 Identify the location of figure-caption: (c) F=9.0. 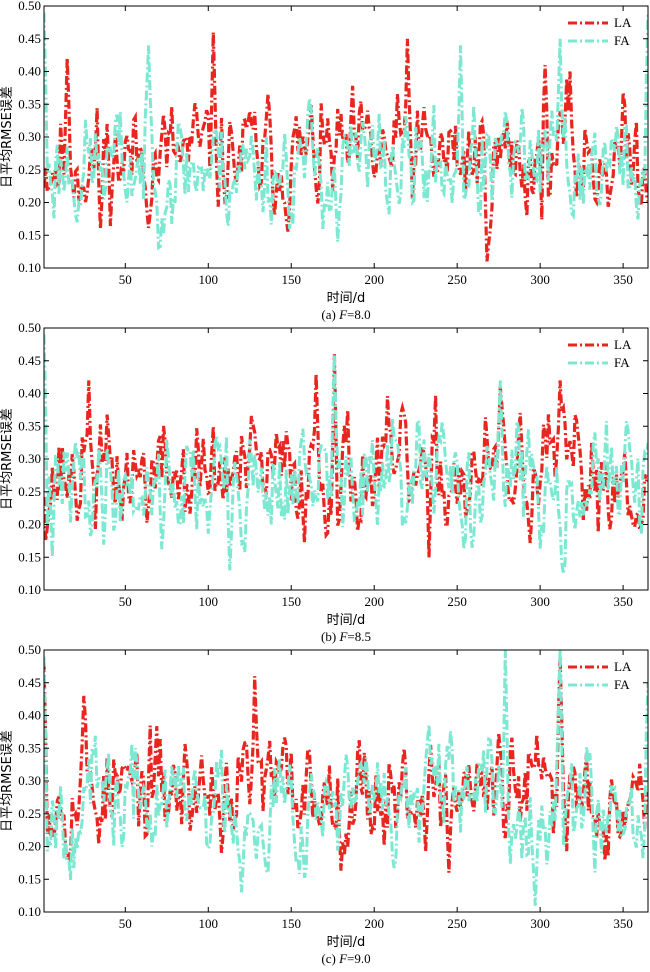
(345, 958).